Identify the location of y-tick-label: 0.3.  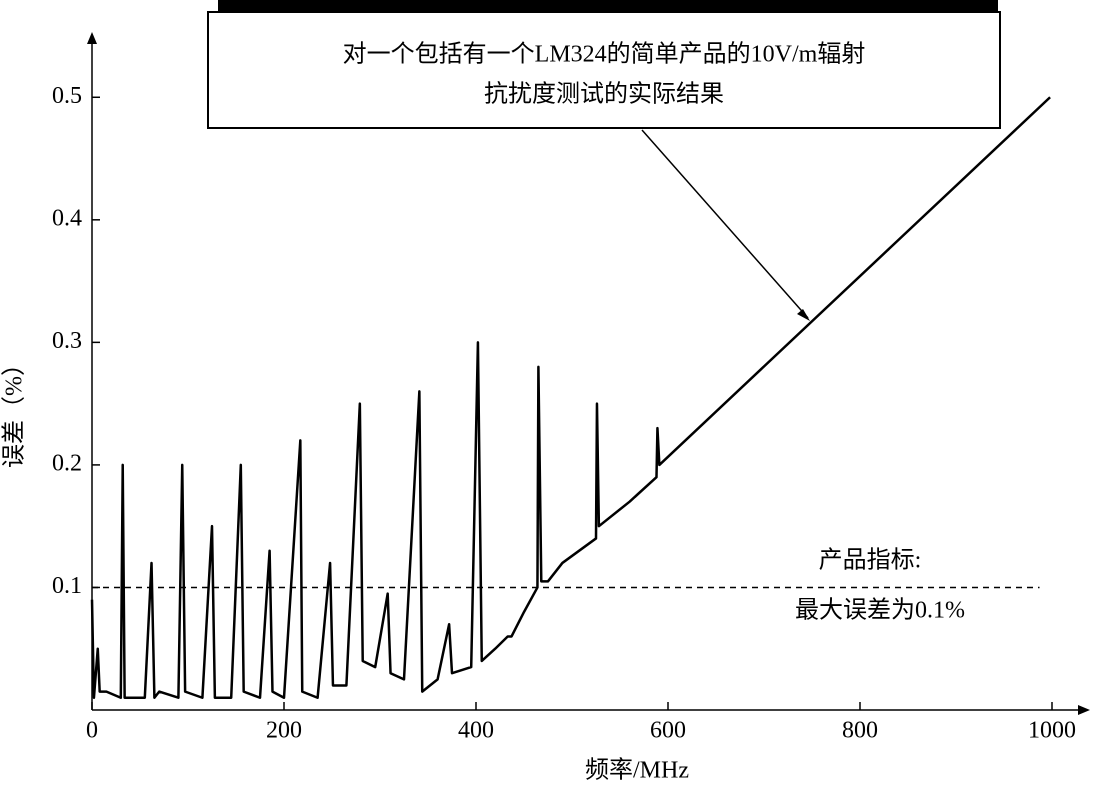
(67, 341).